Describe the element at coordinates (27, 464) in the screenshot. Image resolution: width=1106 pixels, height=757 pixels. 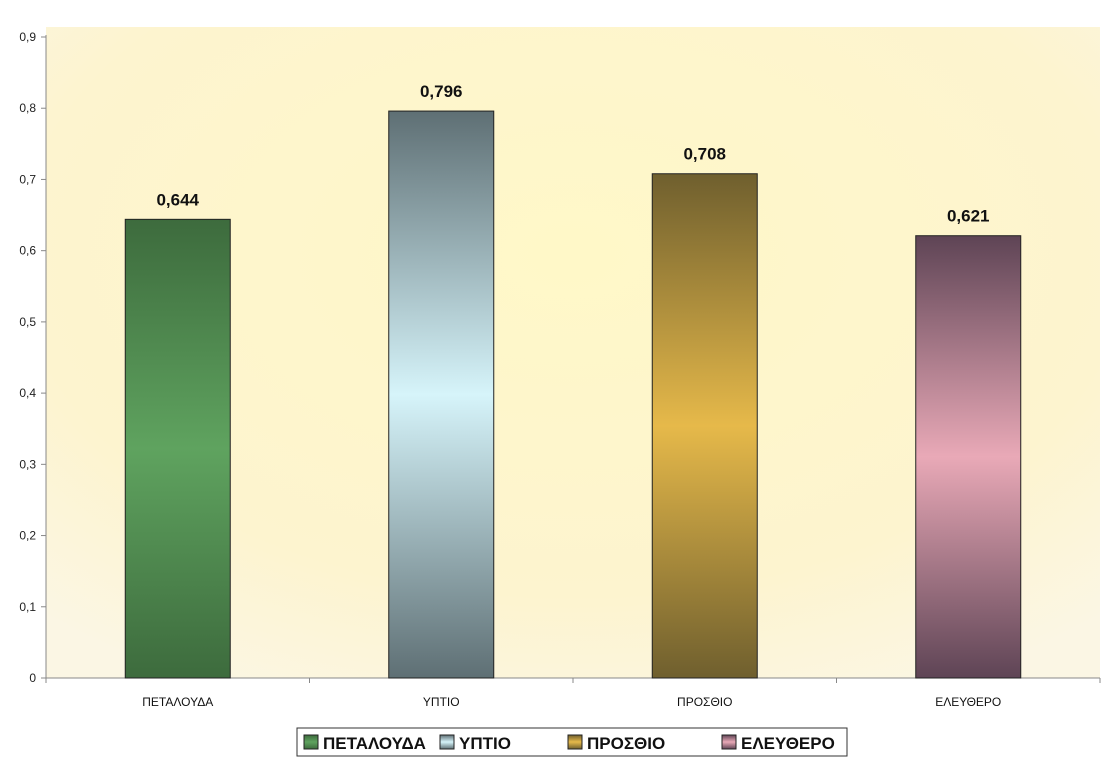
I see `y-tick-label: 0,3` at that location.